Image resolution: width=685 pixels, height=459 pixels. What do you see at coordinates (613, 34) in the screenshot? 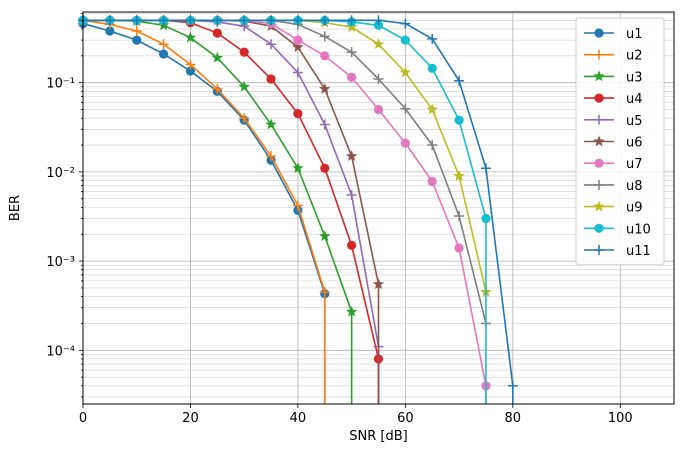
I see `legend-item-u1: u1` at bounding box center [613, 34].